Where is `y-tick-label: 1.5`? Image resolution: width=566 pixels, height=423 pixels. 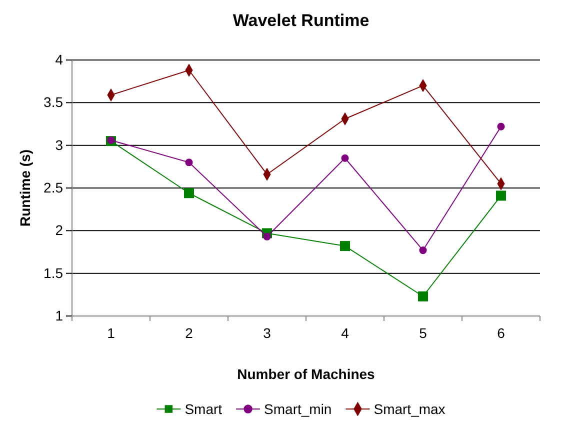
y-tick-label: 1.5 is located at coordinates (54, 272).